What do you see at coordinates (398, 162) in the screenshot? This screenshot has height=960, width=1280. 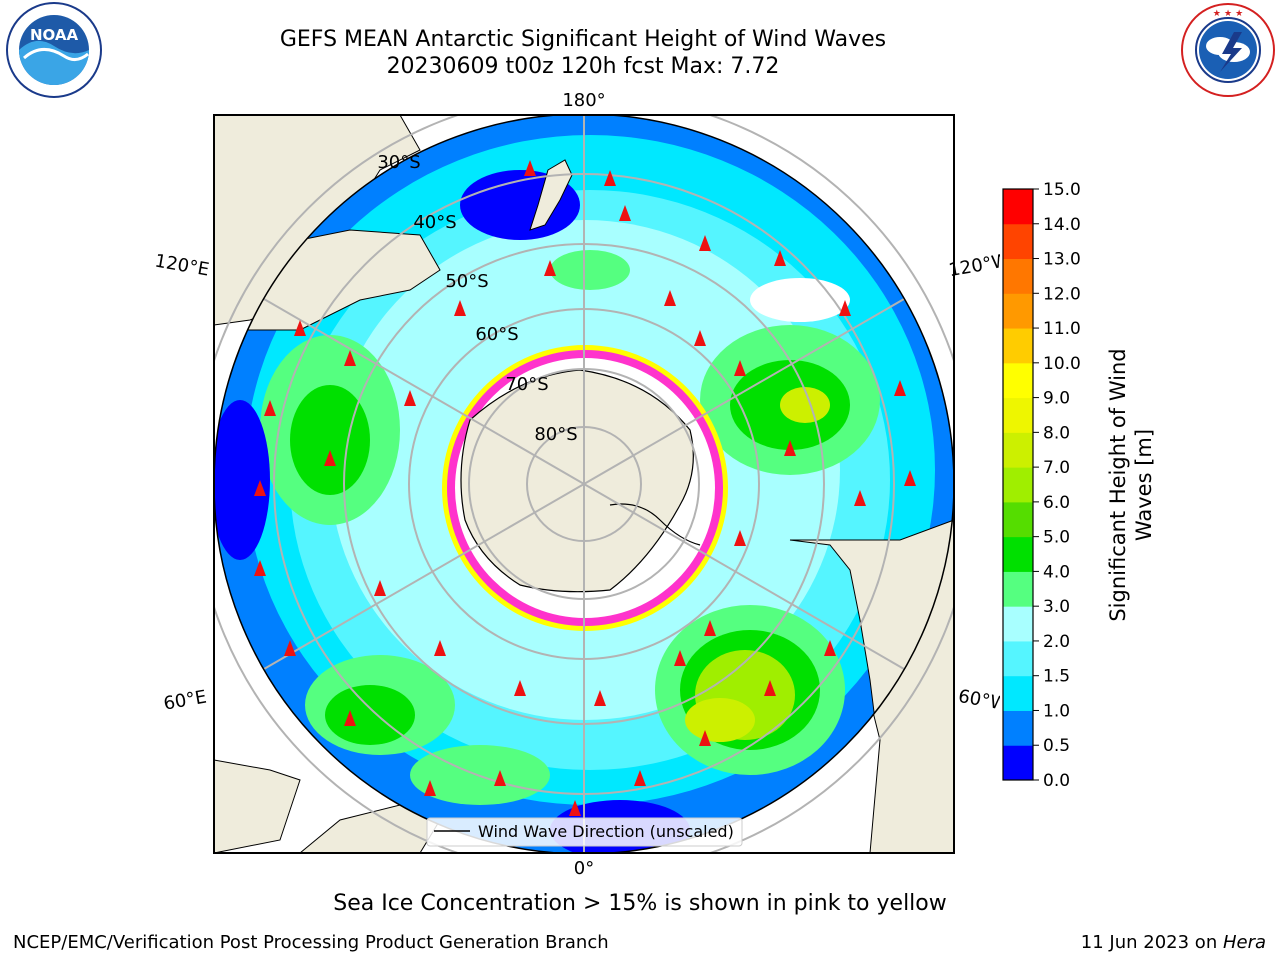 I see `lat-label-30s: 30°S` at bounding box center [398, 162].